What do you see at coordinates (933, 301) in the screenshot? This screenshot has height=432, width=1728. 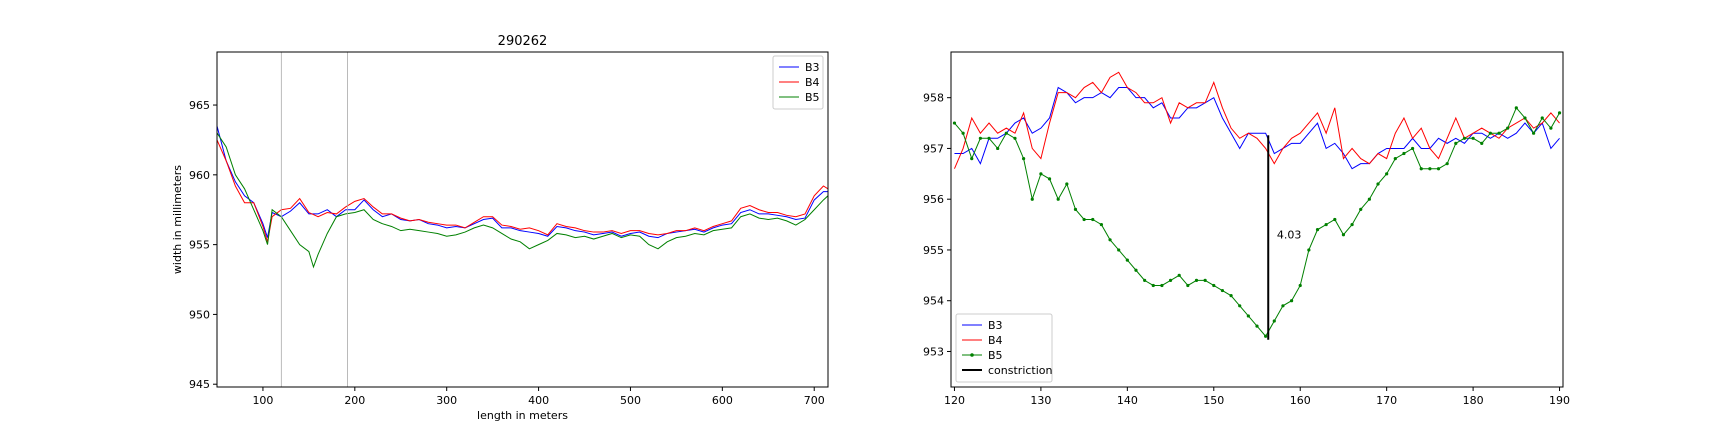 I see `right-chart-y-tick-label: 954` at bounding box center [933, 301].